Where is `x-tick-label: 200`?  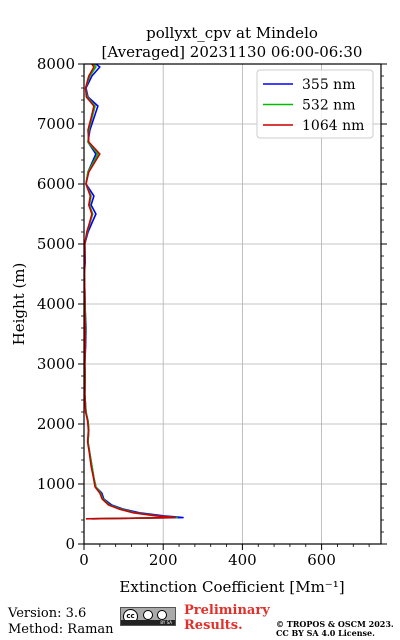 x-tick-label: 200 is located at coordinates (163, 560).